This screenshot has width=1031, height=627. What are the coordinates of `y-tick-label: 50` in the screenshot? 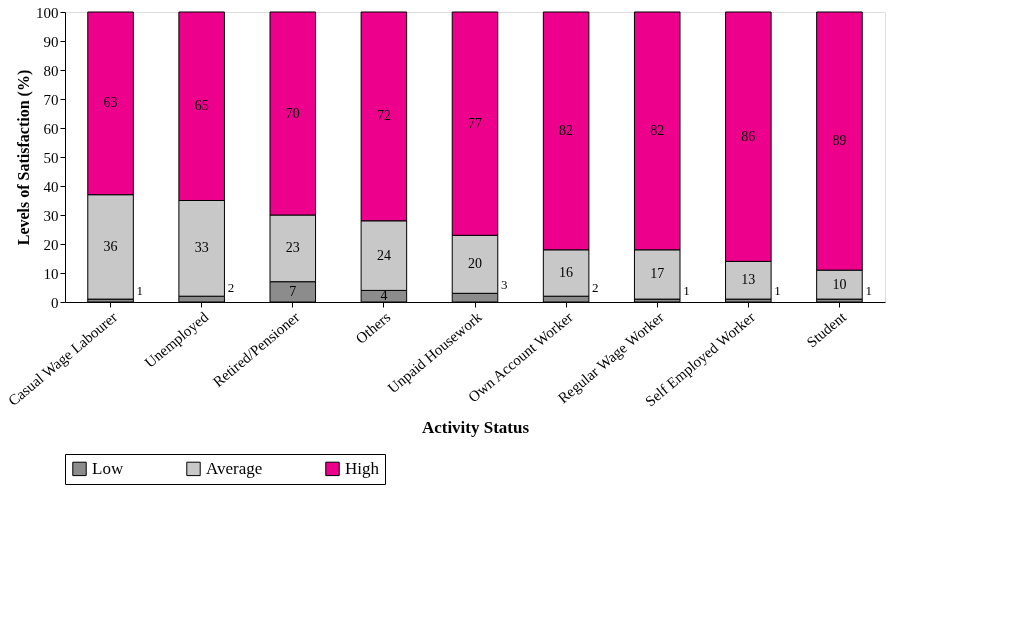 It's located at (51, 157).